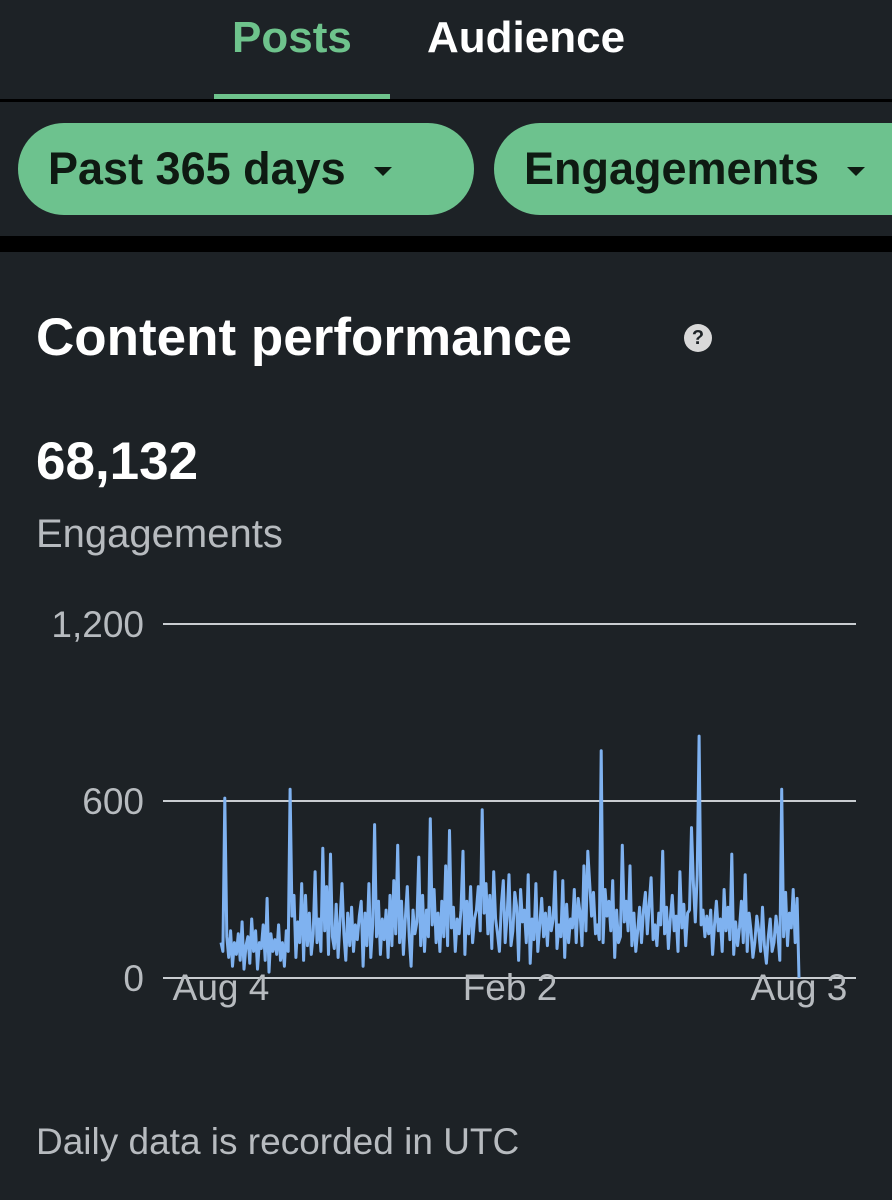 The width and height of the screenshot is (892, 1200). Describe the element at coordinates (672, 168) in the screenshot. I see `metric-label: Engagements` at that location.